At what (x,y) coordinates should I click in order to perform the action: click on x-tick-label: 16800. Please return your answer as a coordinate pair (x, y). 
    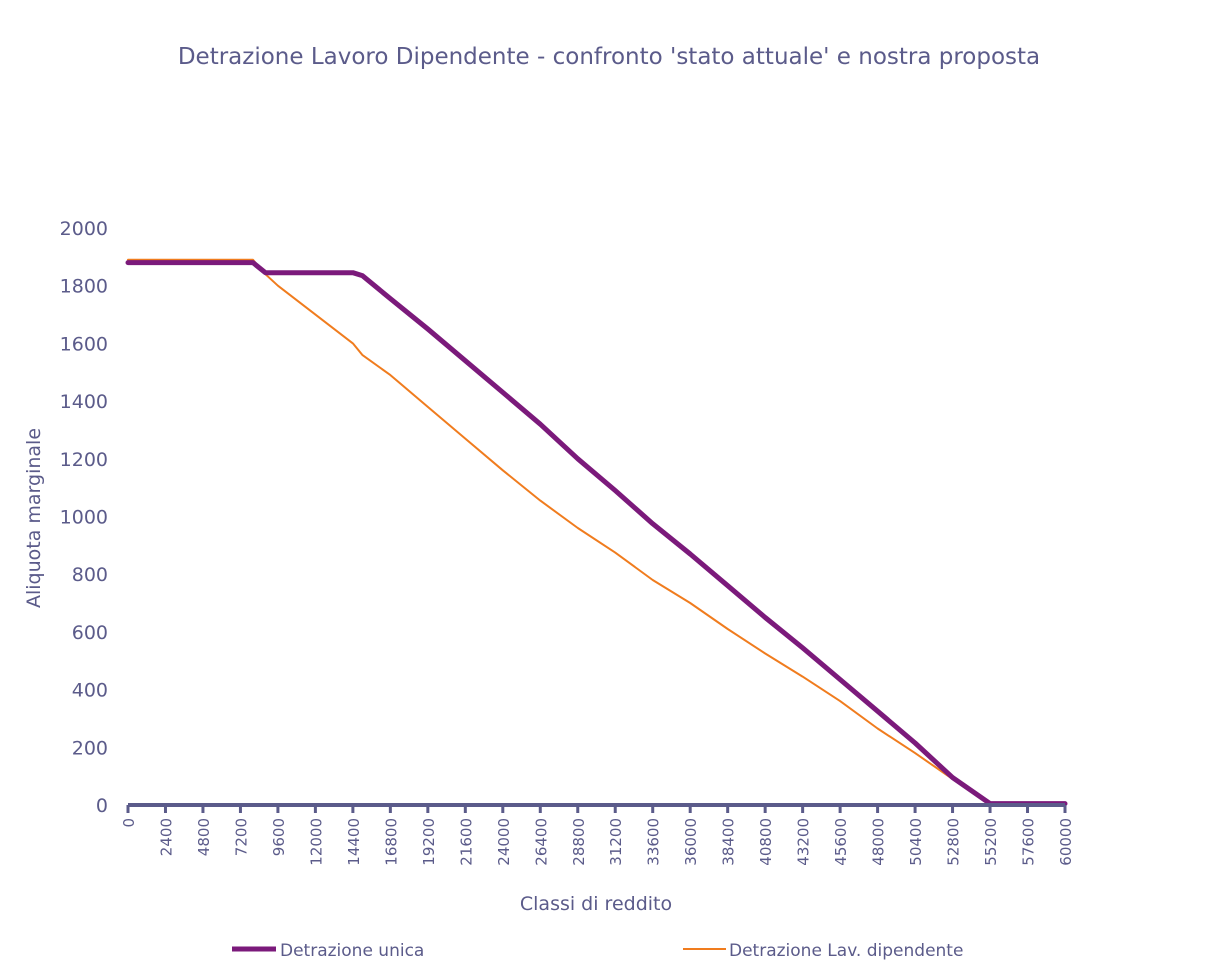
    Looking at the image, I should click on (391, 842).